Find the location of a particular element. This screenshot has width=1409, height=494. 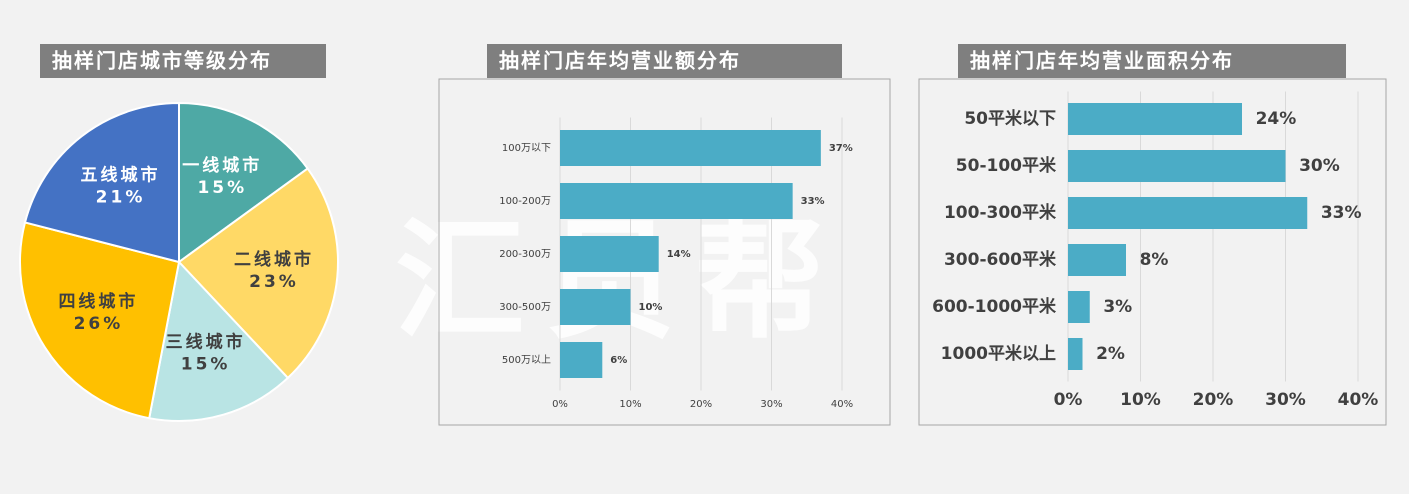

y-tick-label: 50-100平米 is located at coordinates (1006, 165).